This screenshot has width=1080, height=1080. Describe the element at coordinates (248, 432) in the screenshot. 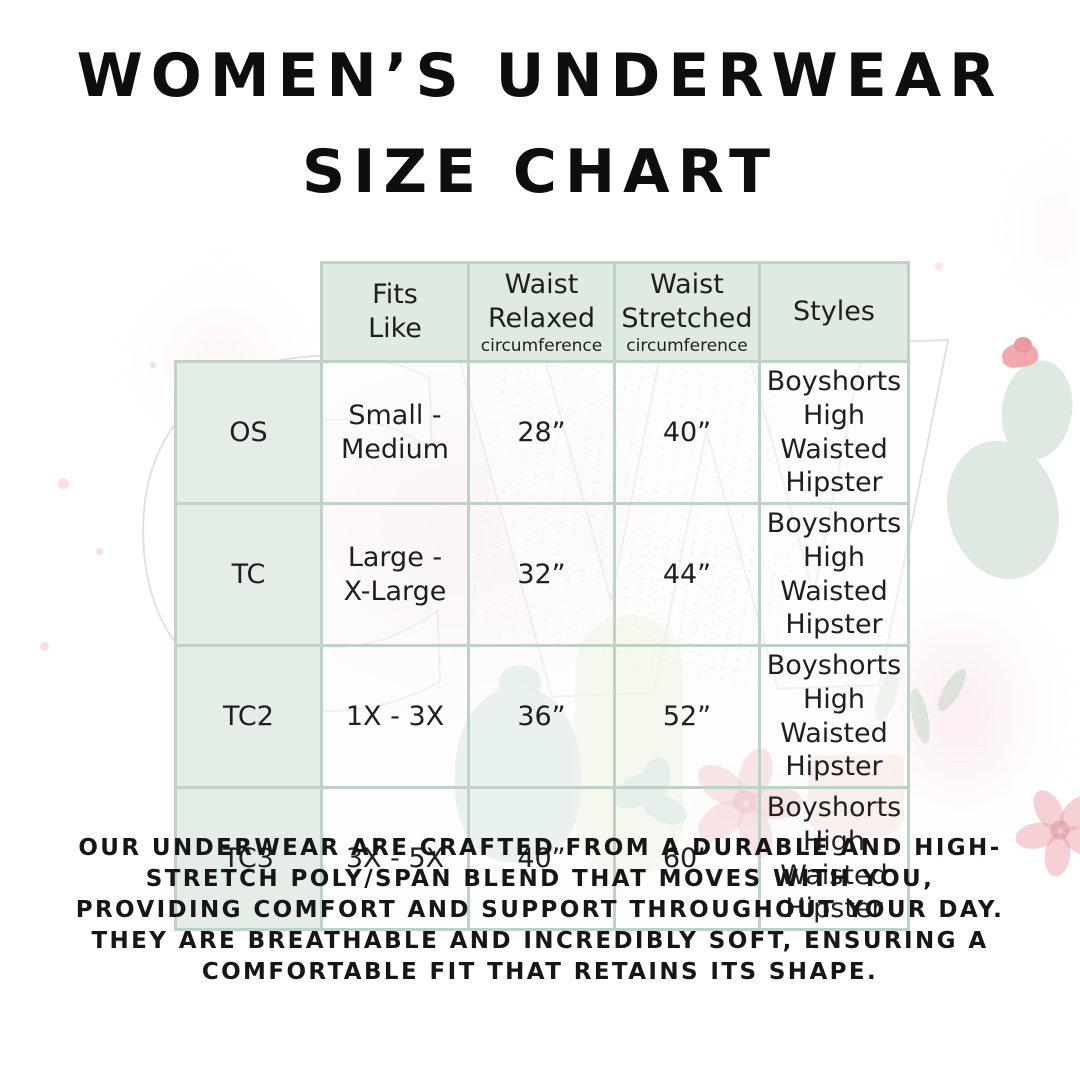

I see `size-cell: OS` at that location.